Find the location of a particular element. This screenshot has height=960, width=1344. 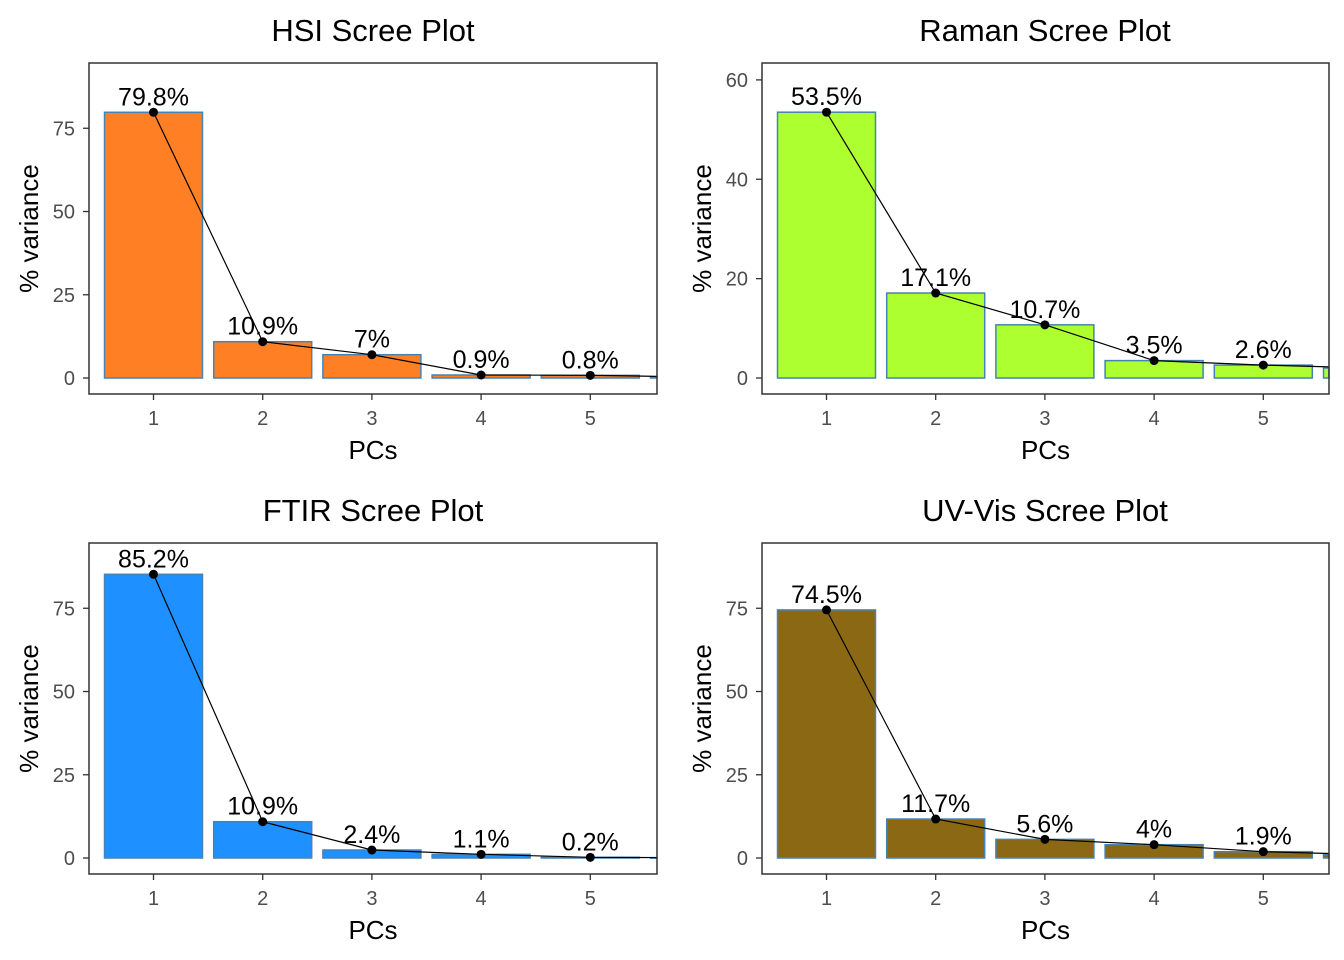

ftir-data-label-pc4: 1.1% is located at coordinates (481, 839).